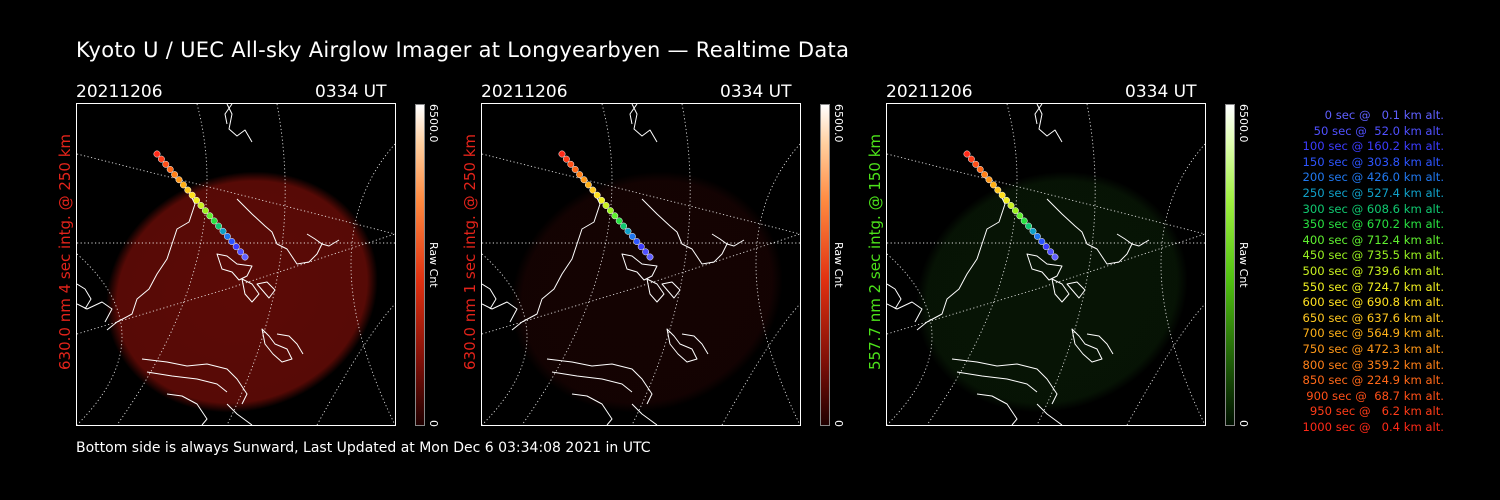 The image size is (1500, 500). Describe the element at coordinates (1373, 255) in the screenshot. I see `legend-entry: 450 sec @ 735.5 km alt.` at that location.